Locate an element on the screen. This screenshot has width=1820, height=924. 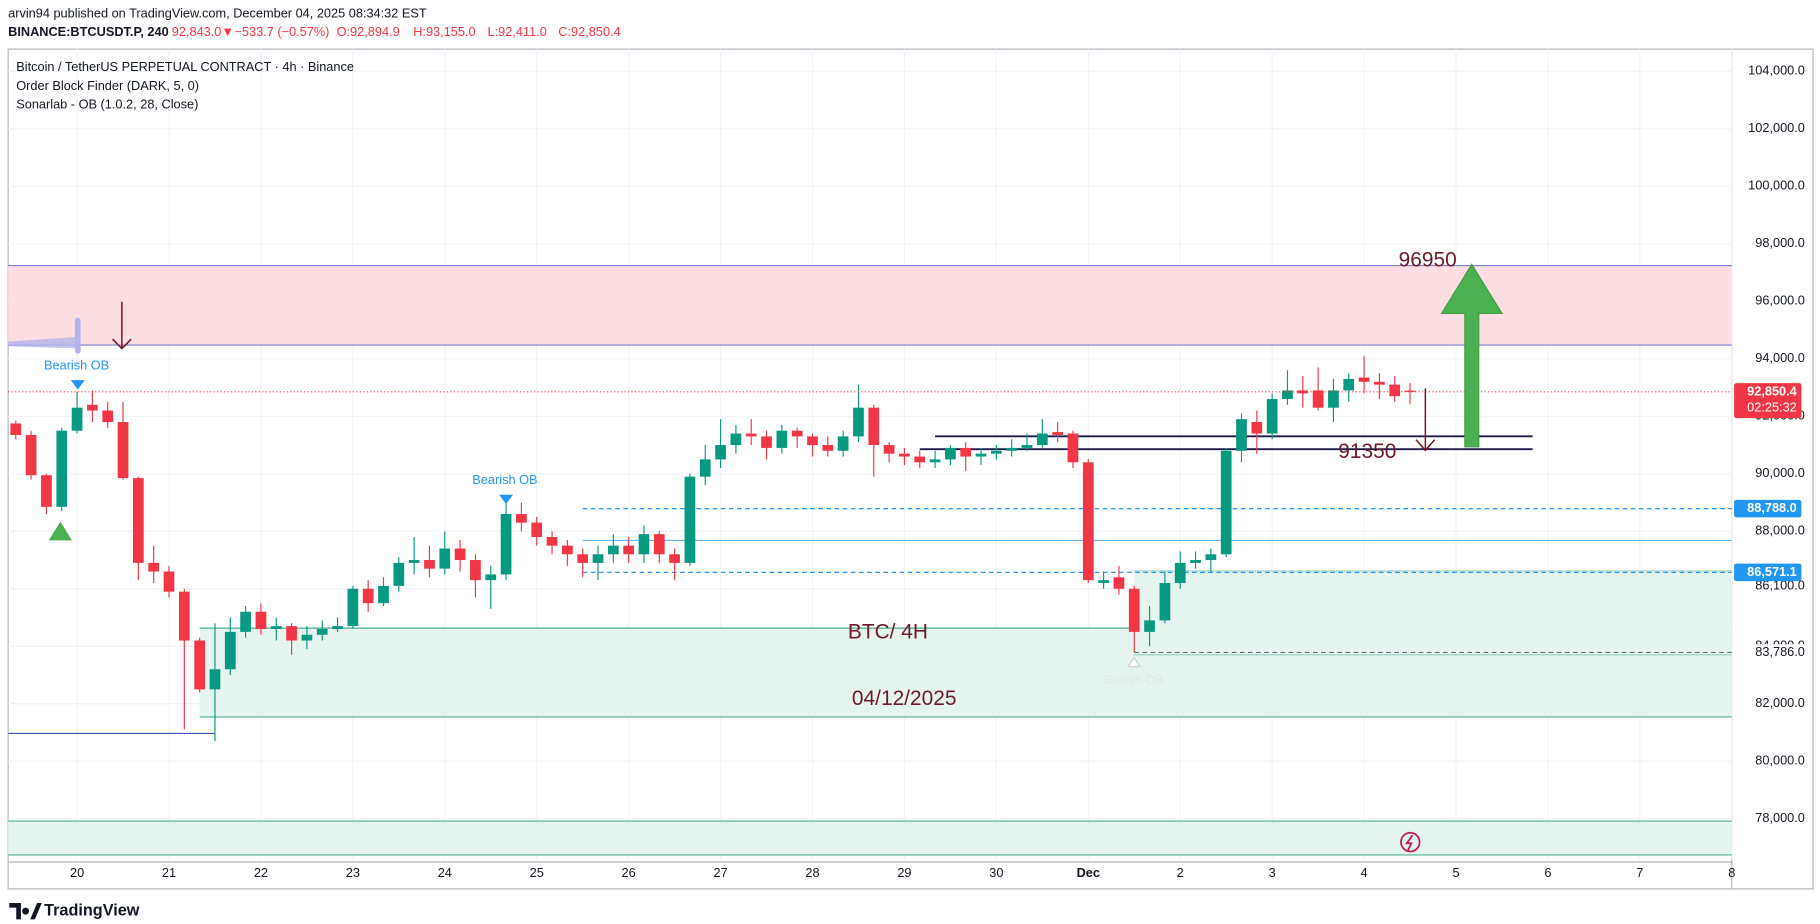
event-icon is located at coordinates (1410, 842).